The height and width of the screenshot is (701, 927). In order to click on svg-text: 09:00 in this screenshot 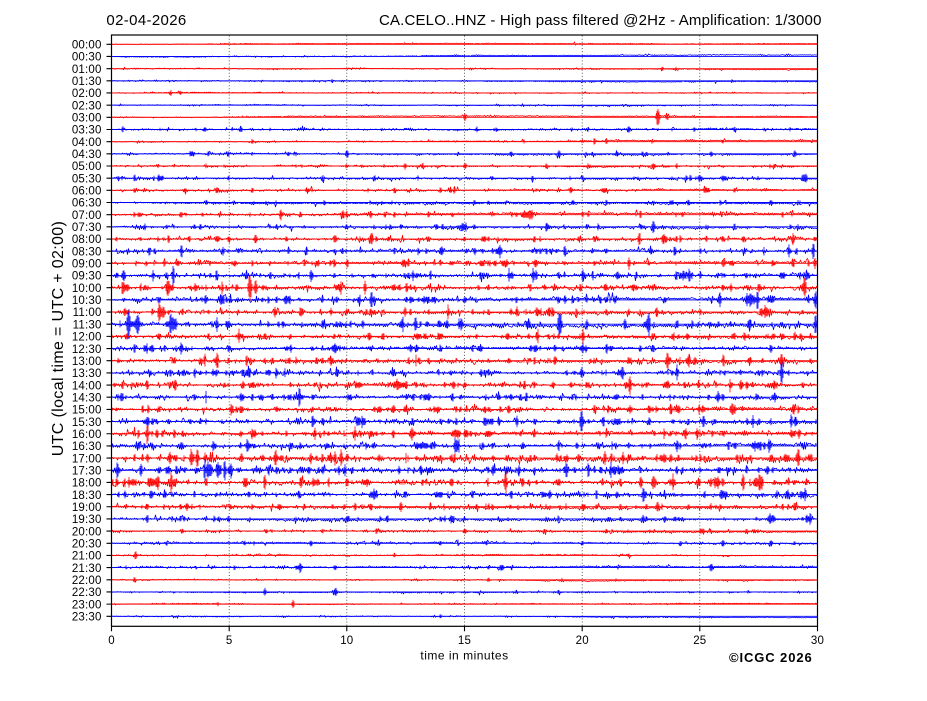, I will do `click(87, 265)`.